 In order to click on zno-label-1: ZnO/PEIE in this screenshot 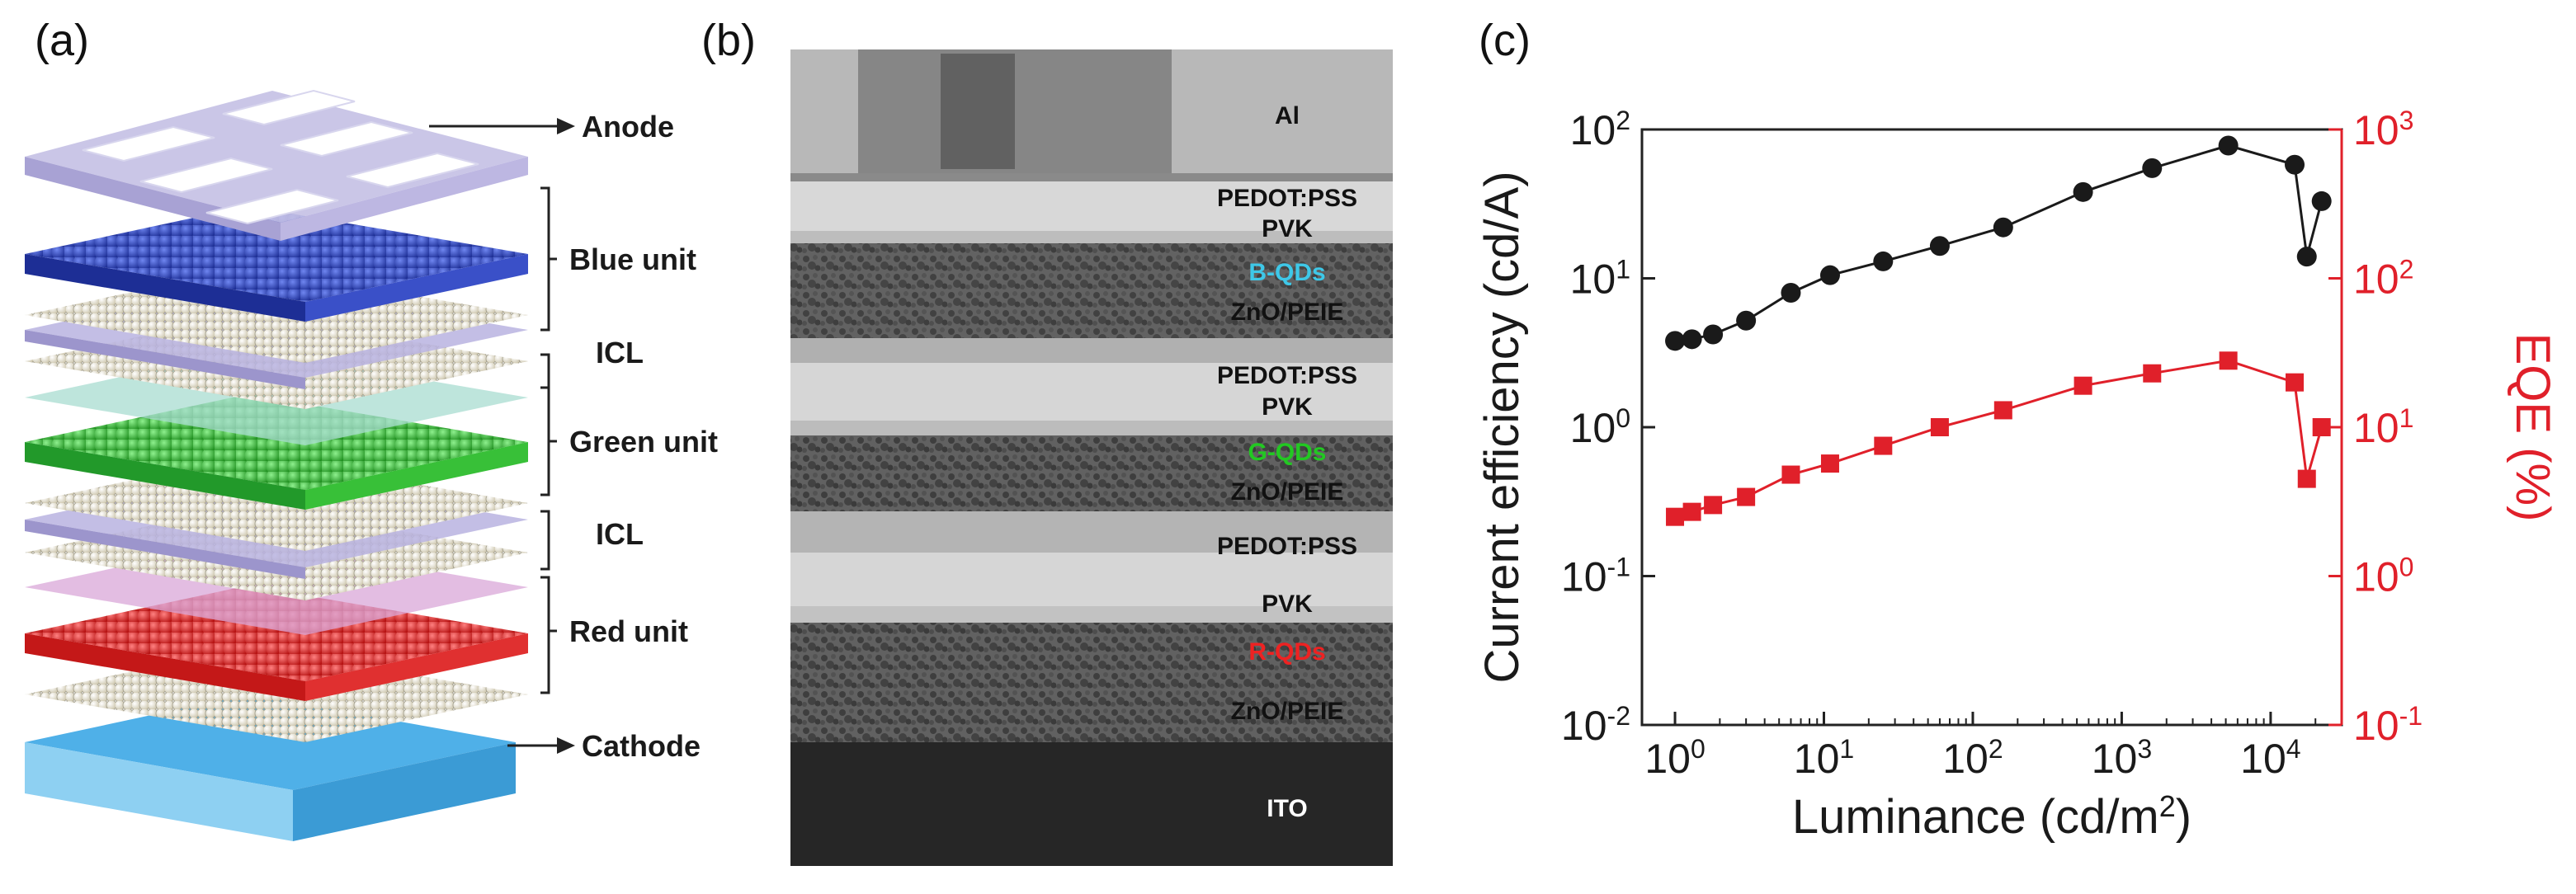, I will do `click(1287, 313)`.